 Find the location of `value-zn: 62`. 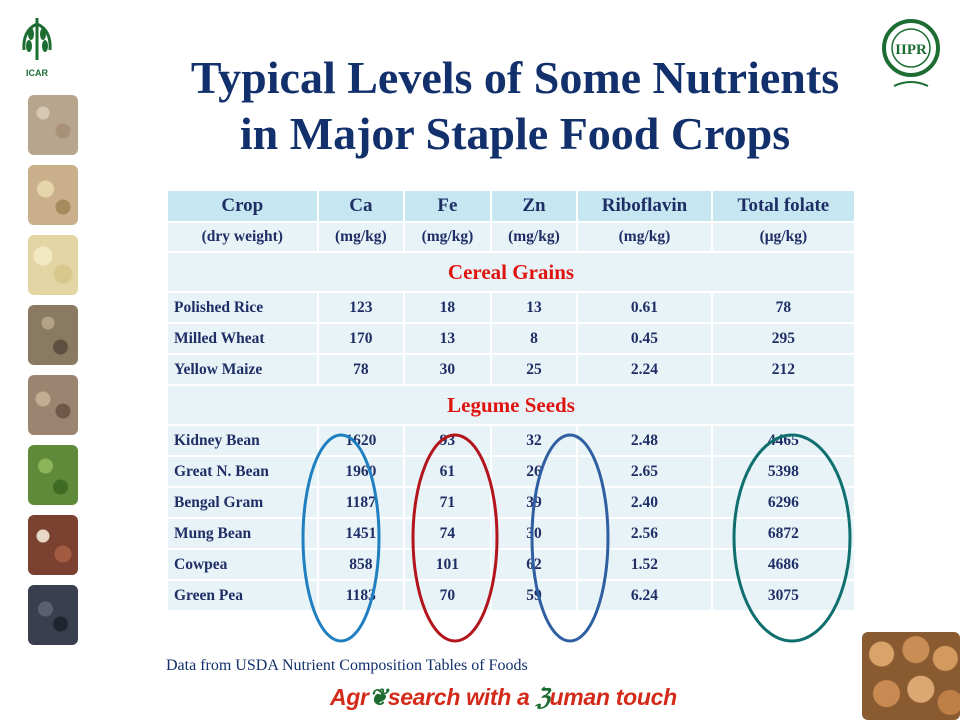

value-zn: 62 is located at coordinates (534, 564).